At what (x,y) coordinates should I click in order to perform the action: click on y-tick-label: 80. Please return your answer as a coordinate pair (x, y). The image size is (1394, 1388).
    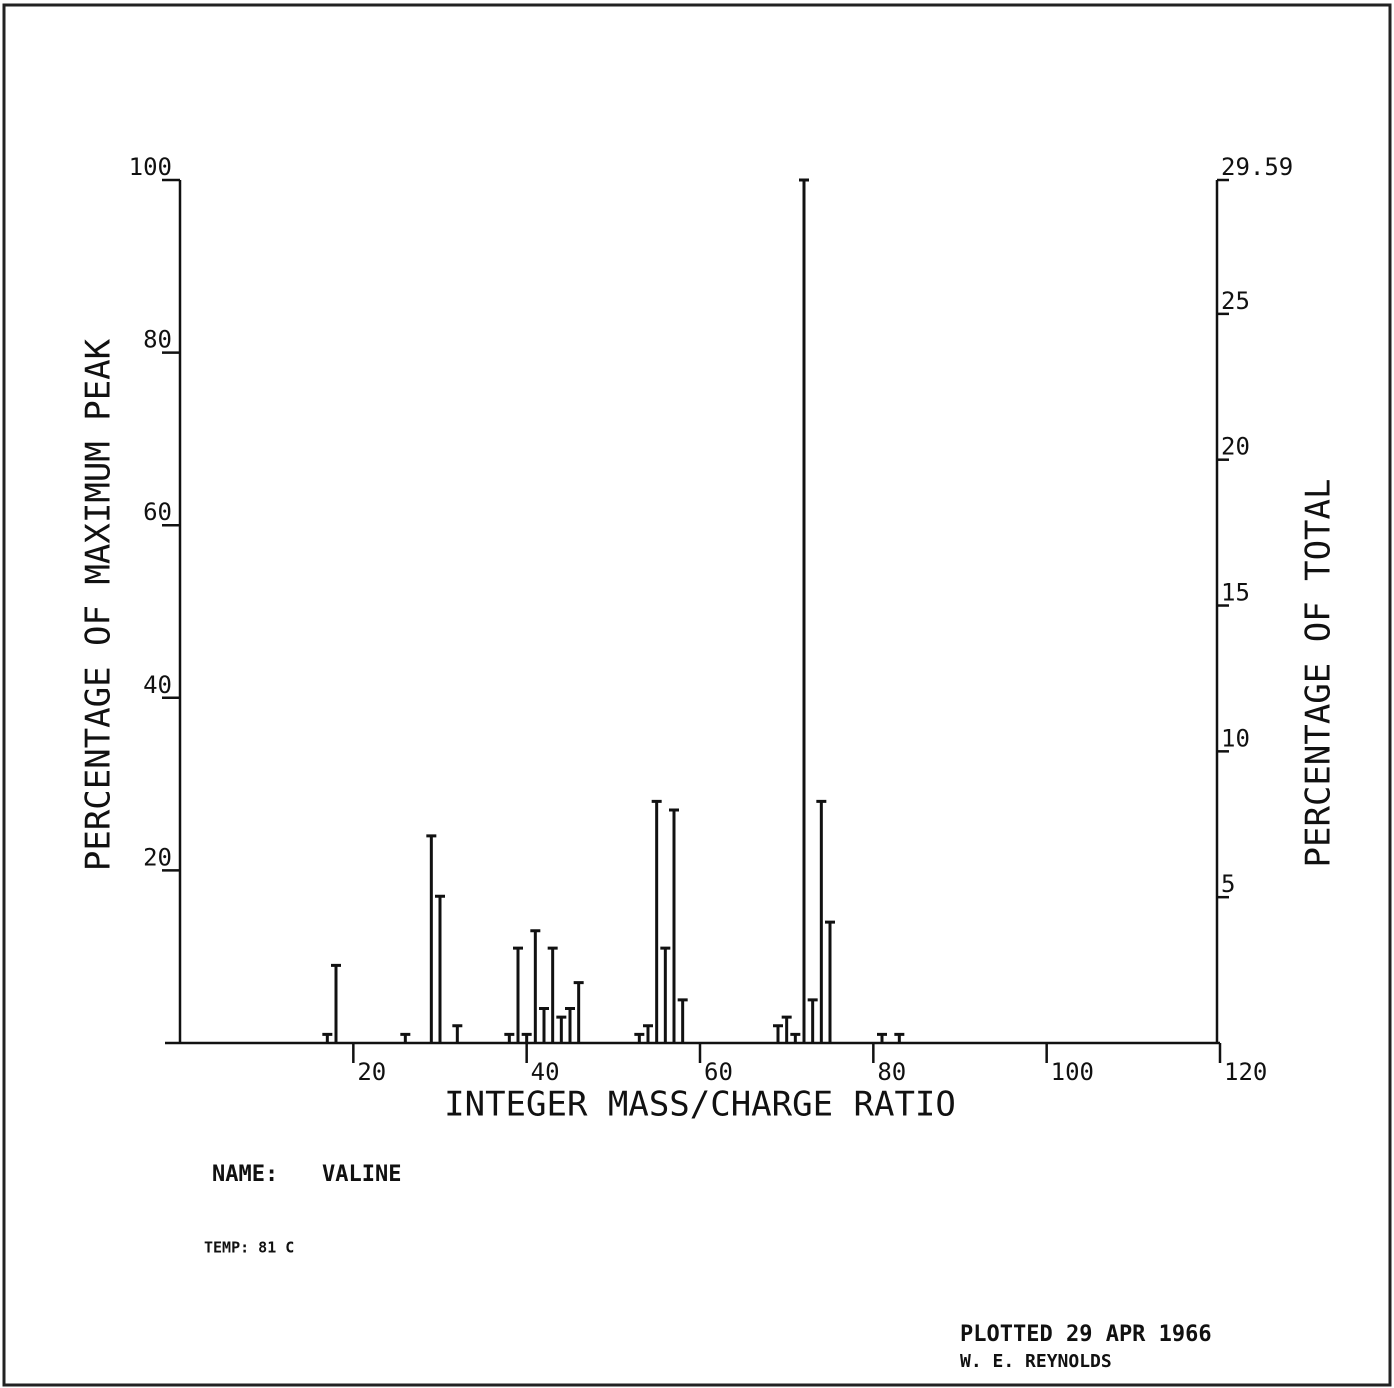
    Looking at the image, I should click on (157, 340).